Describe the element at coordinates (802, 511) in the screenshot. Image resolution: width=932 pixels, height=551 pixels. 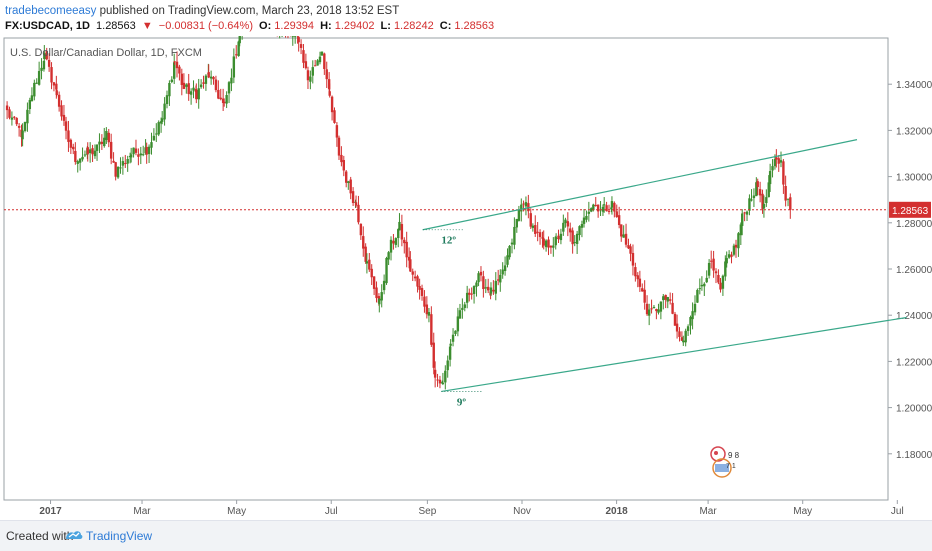
I see `x-tick-label: May` at that location.